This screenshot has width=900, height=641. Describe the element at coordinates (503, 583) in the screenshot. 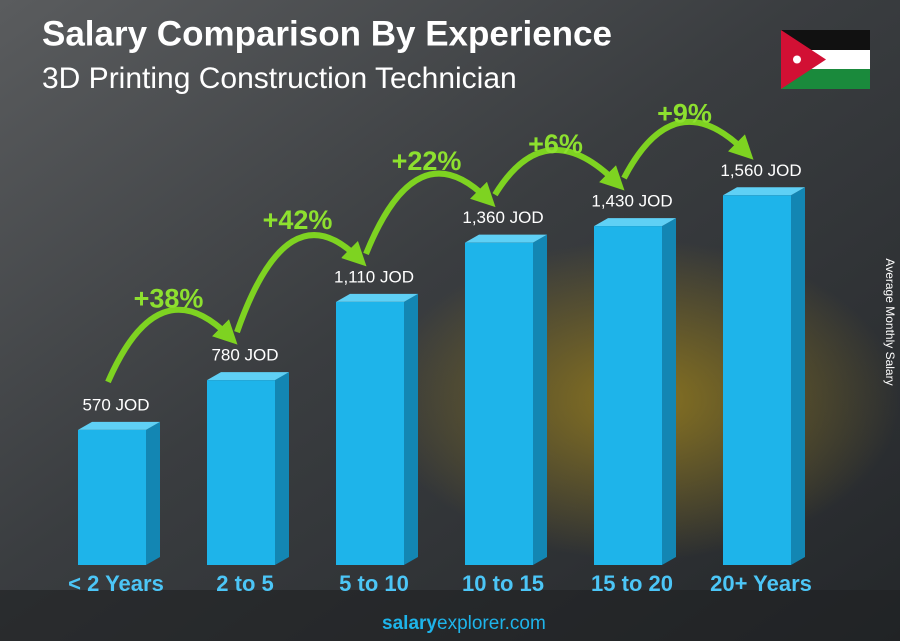

I see `x-tick-label: 10 to 15` at that location.